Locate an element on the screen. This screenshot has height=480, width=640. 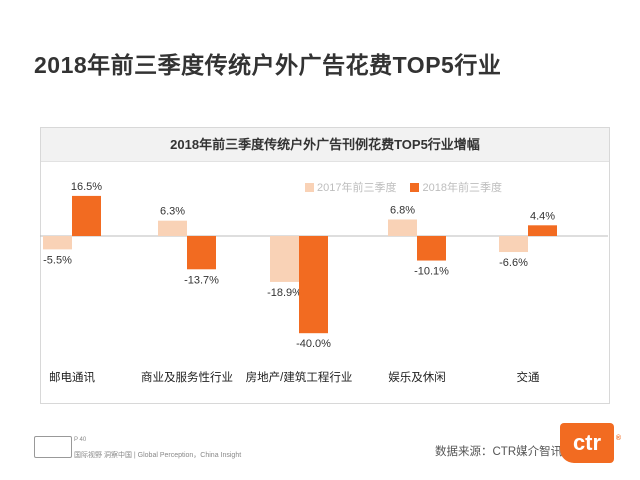
data-label-2018-2: -40.0% is located at coordinates (313, 344).